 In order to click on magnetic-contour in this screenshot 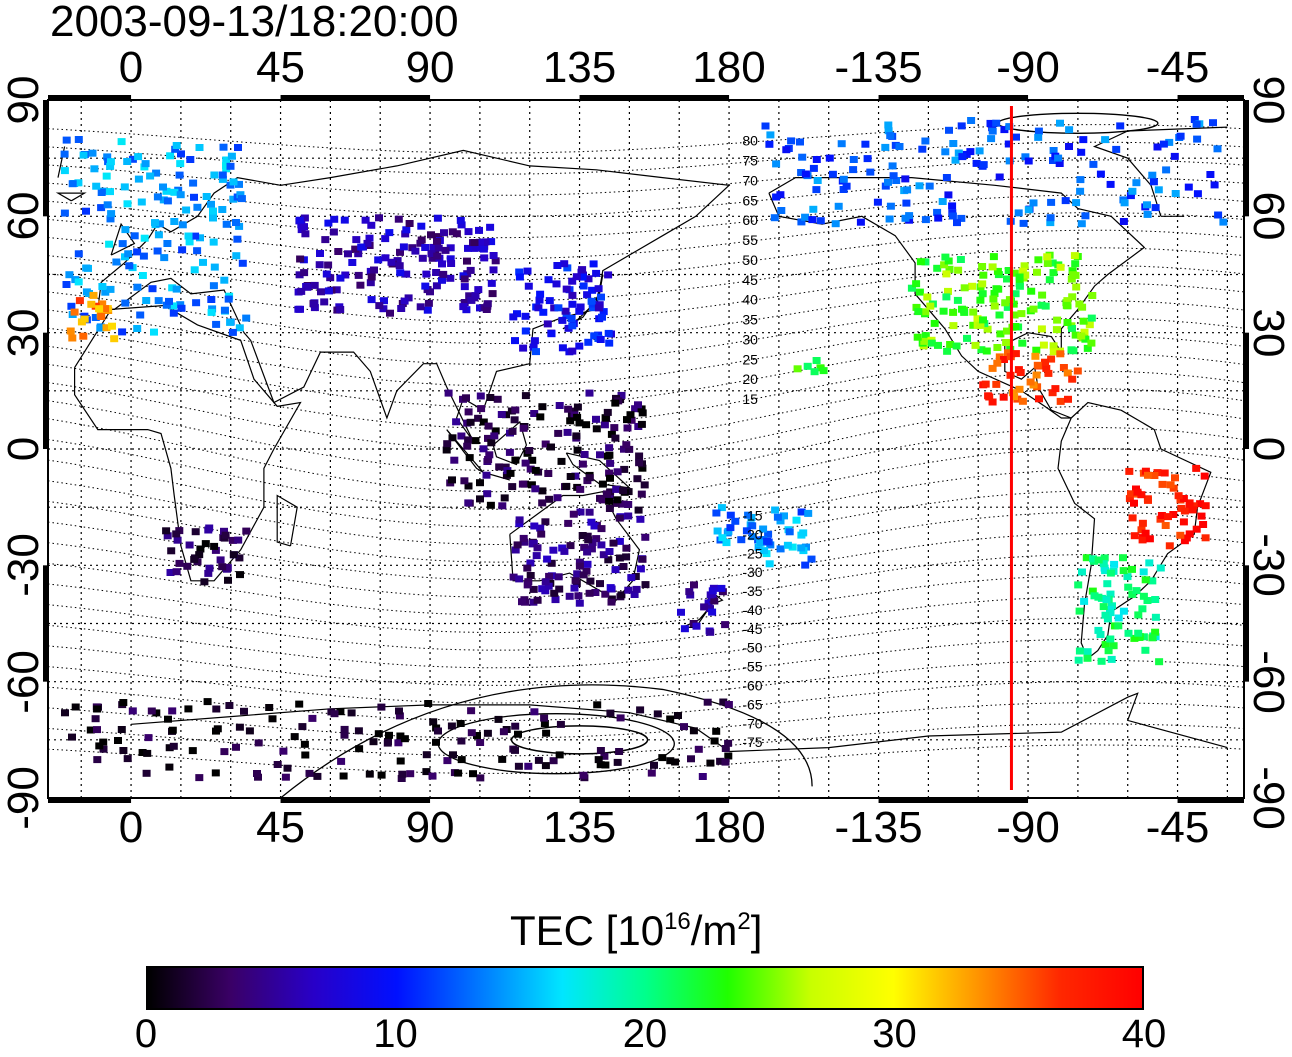, I will do `click(646, 390)`.